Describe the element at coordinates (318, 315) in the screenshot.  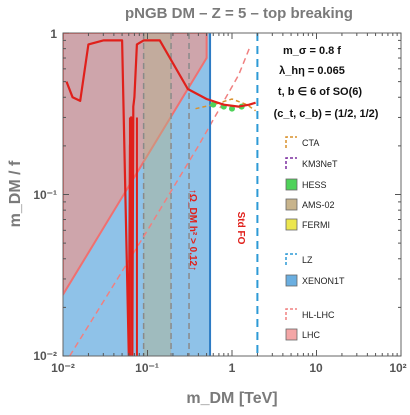
I see `legend-label-8: HL-LHC` at that location.